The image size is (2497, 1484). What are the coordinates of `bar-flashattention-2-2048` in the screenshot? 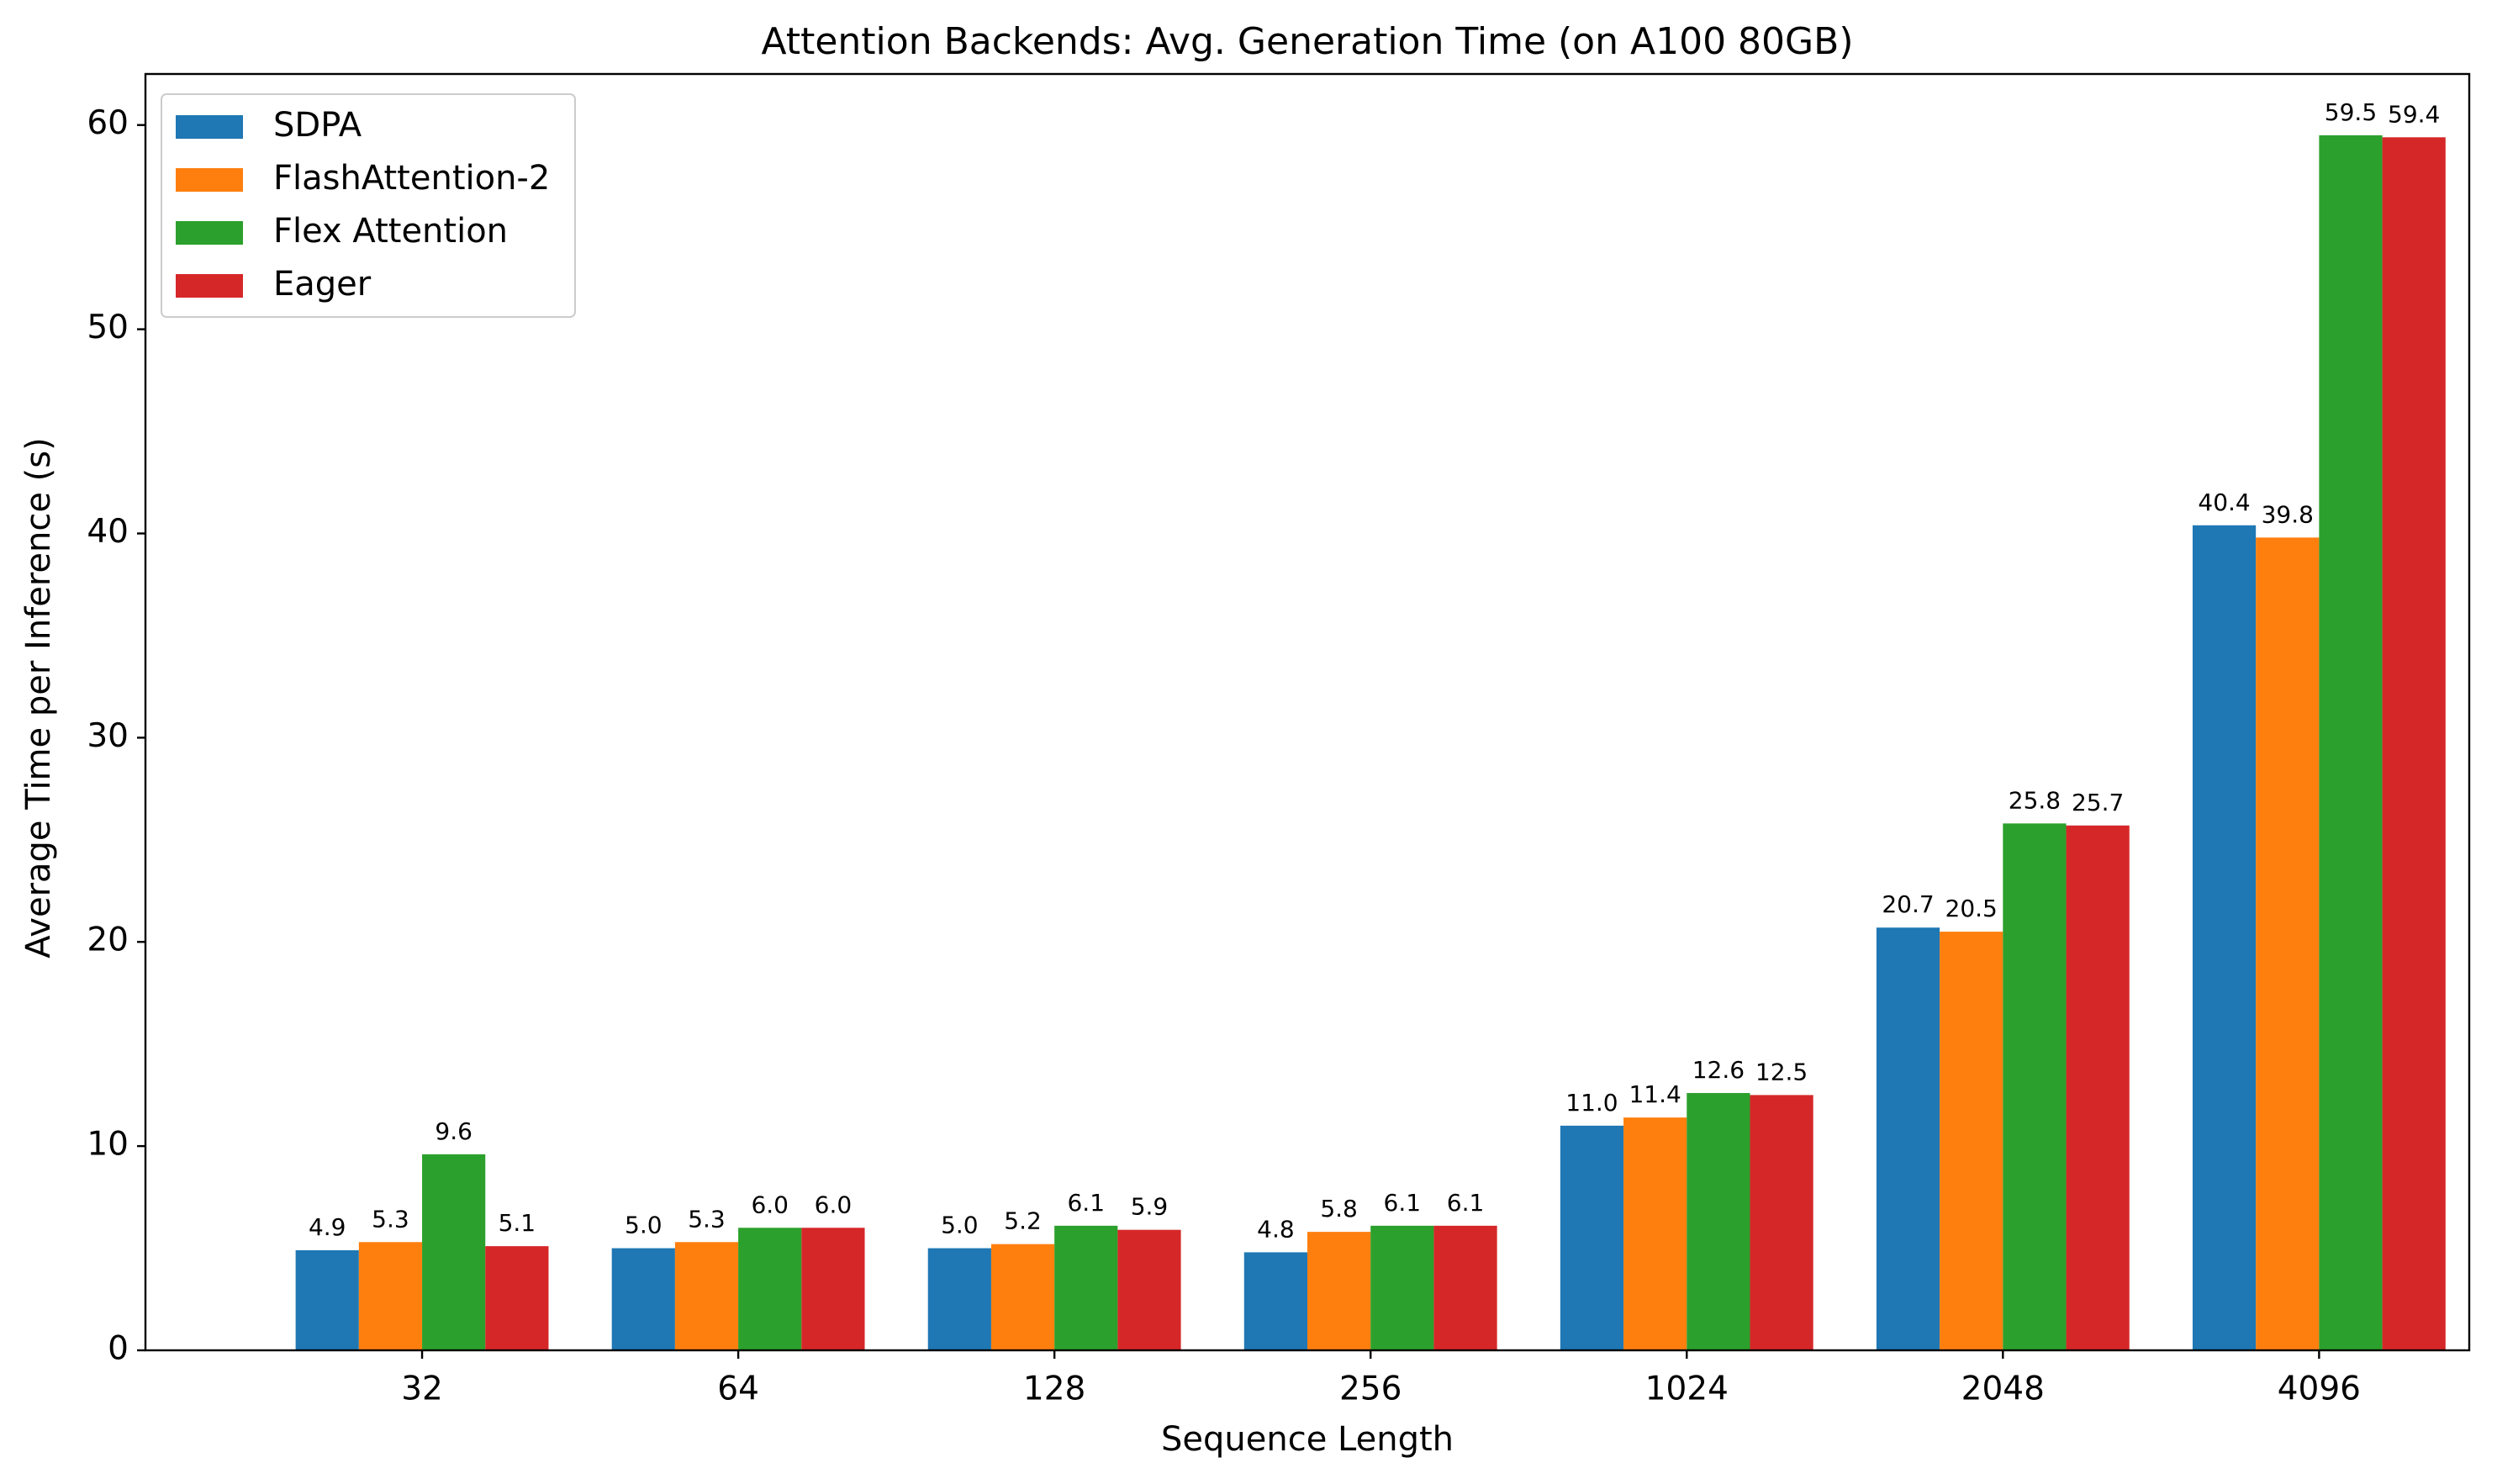 It's located at (1971, 1141).